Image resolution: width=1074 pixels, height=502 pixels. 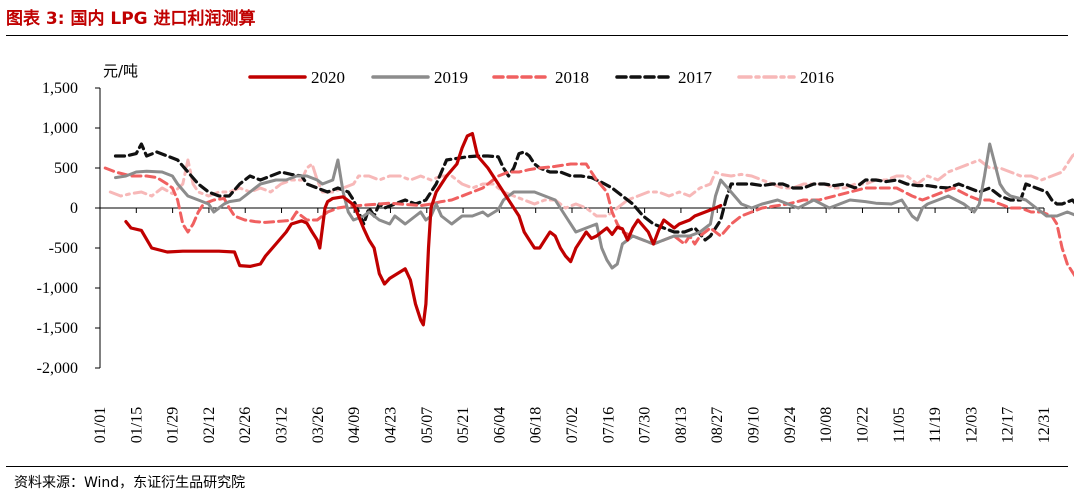 I want to click on x-tick-label: 01/15, so click(x=136, y=425).